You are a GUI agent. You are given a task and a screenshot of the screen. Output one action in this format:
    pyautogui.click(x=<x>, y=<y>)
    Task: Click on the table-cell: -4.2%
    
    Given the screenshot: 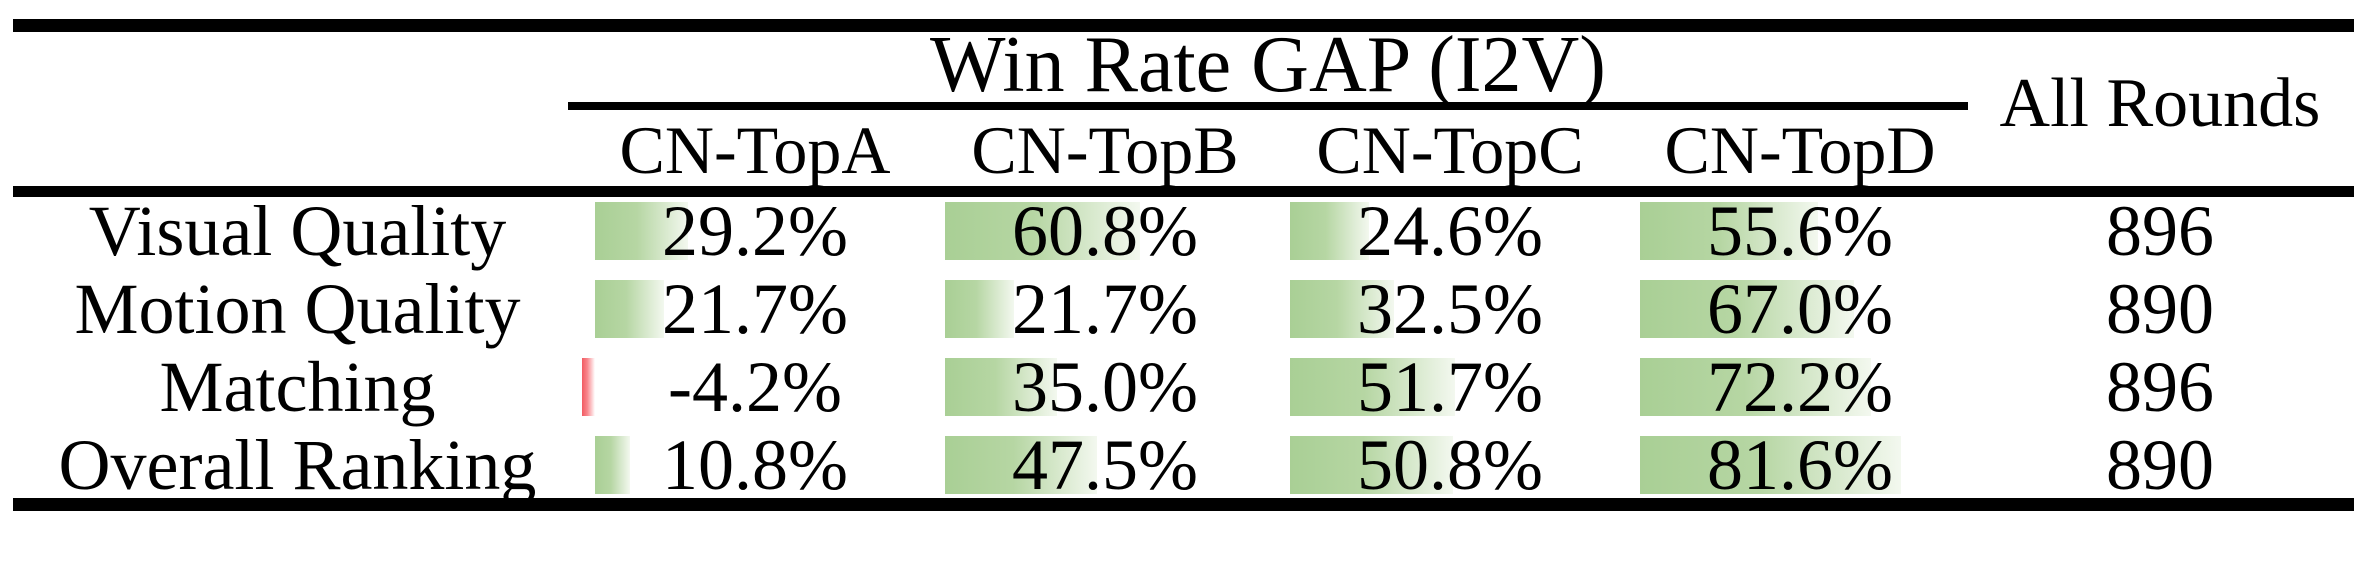 What is the action you would take?
    pyautogui.click(x=748, y=387)
    